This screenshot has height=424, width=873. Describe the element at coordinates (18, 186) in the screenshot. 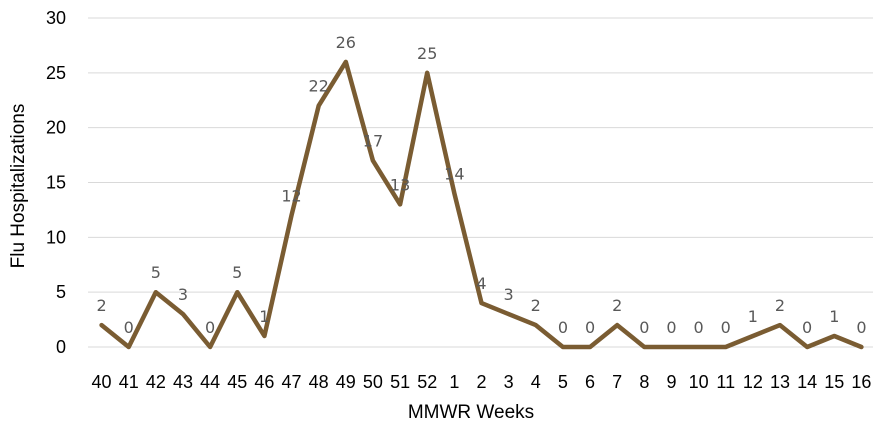

I see `y-axis-title: Flu Hospitalizations` at that location.